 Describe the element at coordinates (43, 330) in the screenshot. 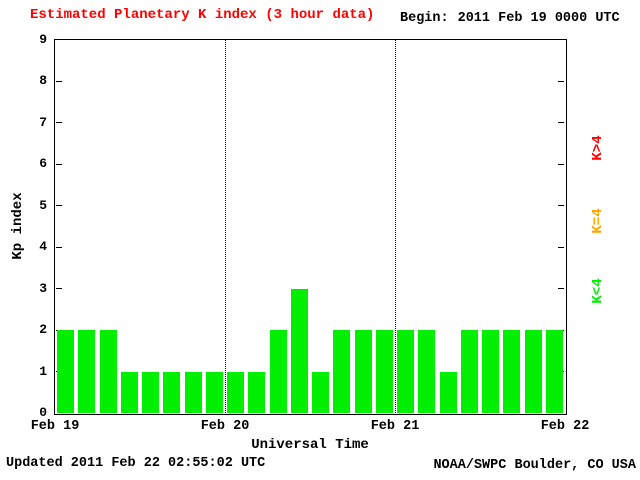

I see `y-tick-label: 2` at that location.